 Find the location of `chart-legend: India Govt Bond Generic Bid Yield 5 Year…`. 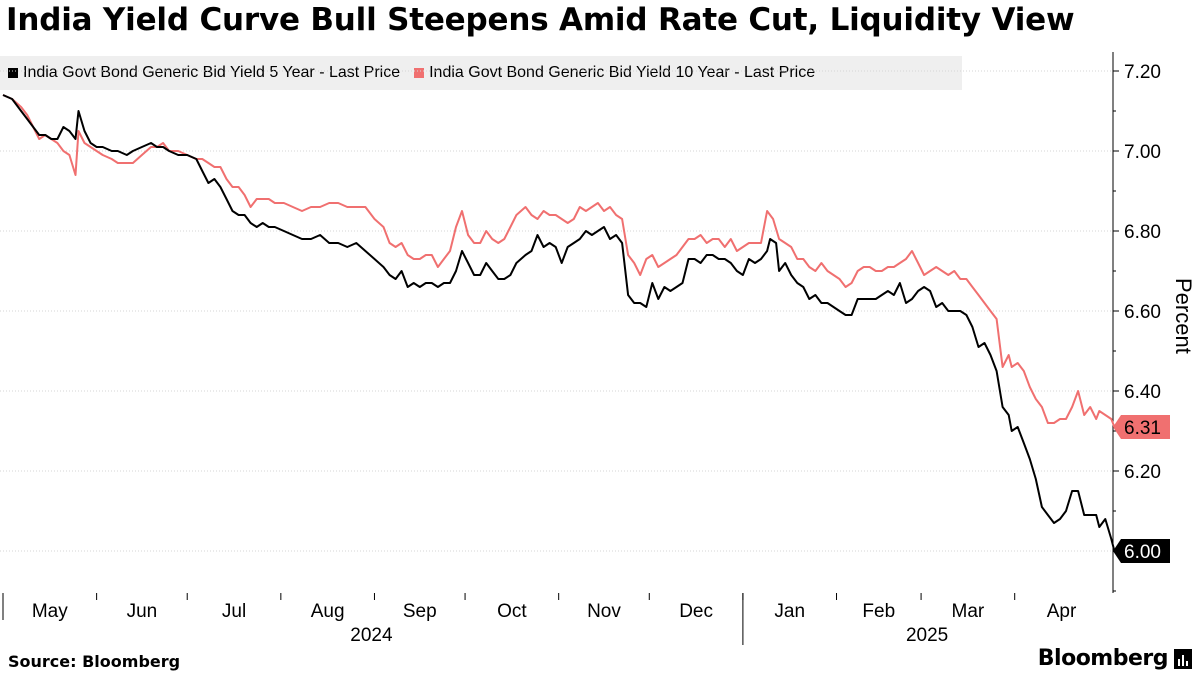

chart-legend: India Govt Bond Generic Bid Yield 5 Year… is located at coordinates (481, 73).